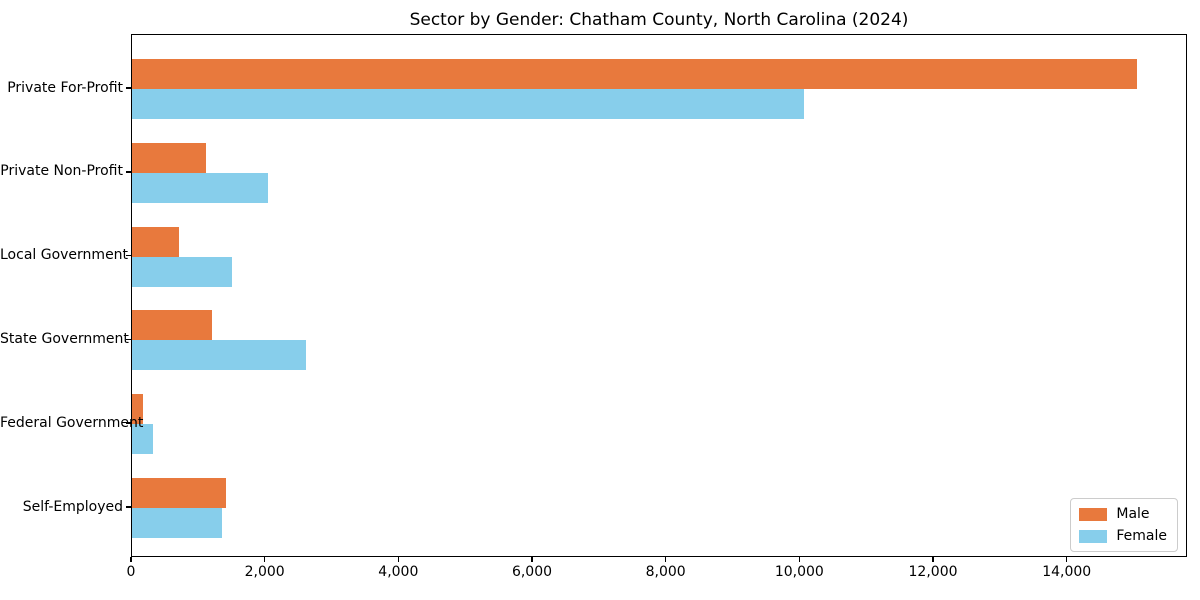 The width and height of the screenshot is (1200, 600). I want to click on legend: Male Female, so click(1124, 525).